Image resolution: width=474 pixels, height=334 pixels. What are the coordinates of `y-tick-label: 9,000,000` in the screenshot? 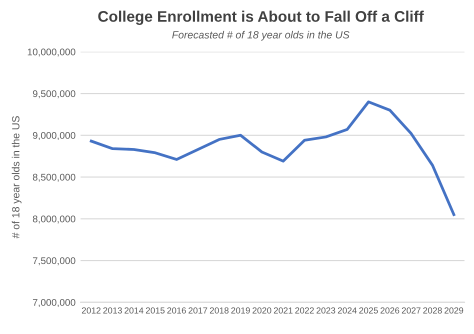 It's located at (54, 136).